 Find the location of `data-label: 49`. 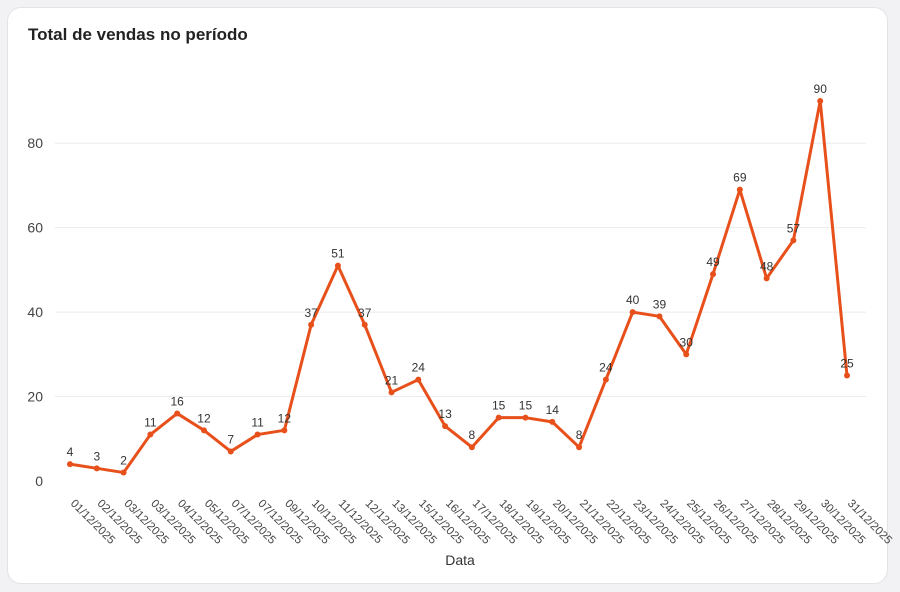

data-label: 49 is located at coordinates (713, 262).